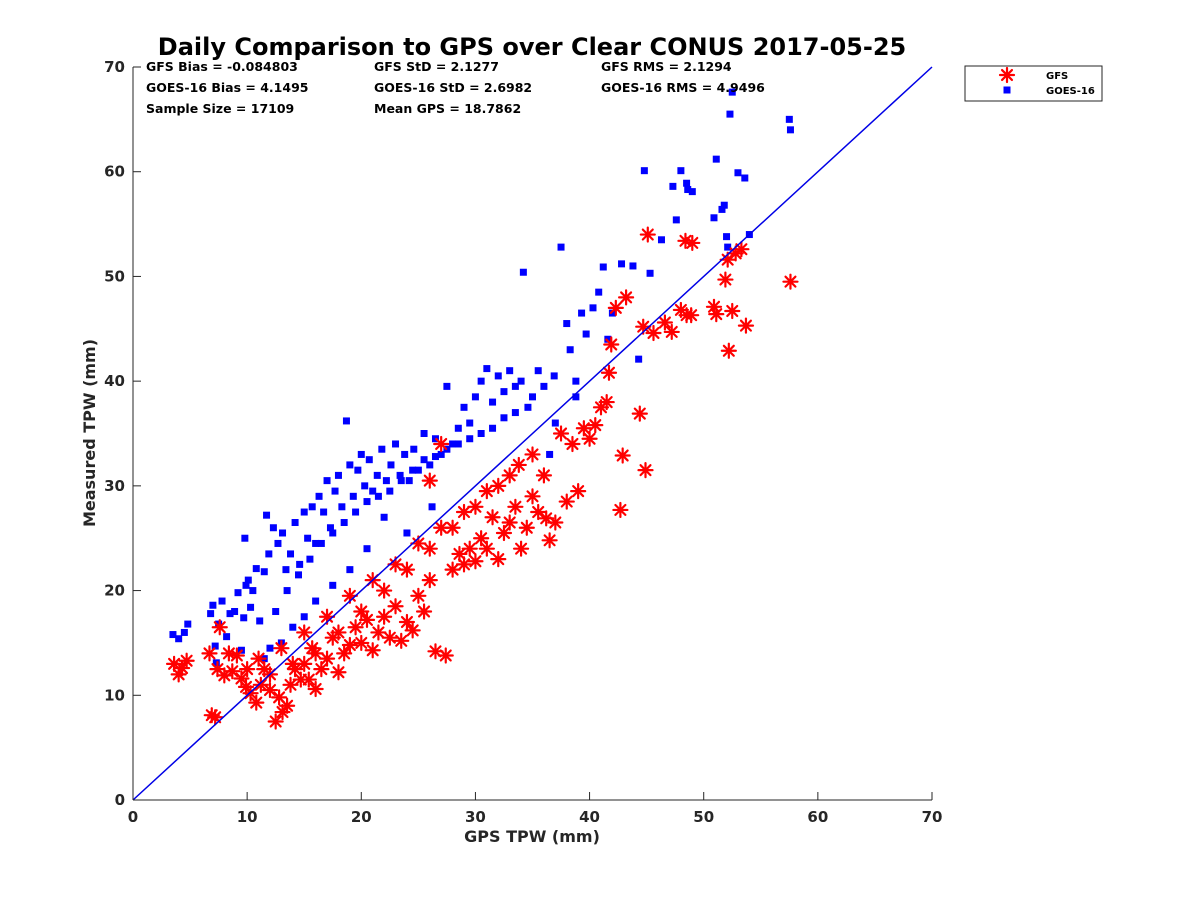 This screenshot has width=1200, height=900. Describe the element at coordinates (361, 817) in the screenshot. I see `x-tick-label: 20` at that location.